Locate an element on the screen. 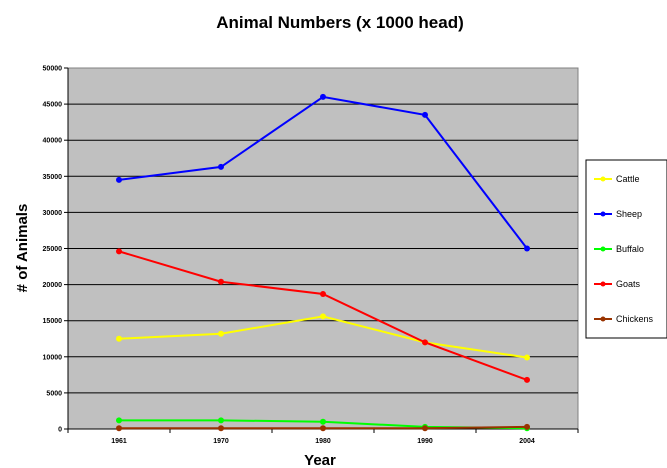 This screenshot has height=468, width=667. x-tick-label: 1970 is located at coordinates (221, 441).